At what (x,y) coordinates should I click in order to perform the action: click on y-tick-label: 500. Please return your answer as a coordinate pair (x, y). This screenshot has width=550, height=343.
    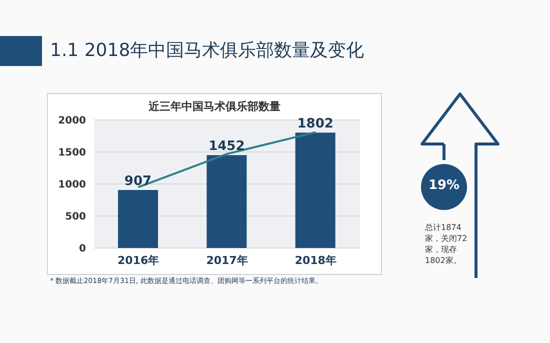
    Looking at the image, I should click on (75, 217).